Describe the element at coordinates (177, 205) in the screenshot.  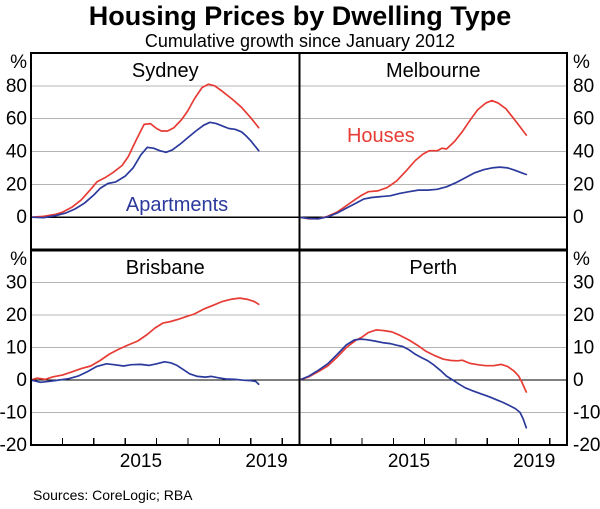
I see `apartments-label: Apartments` at that location.